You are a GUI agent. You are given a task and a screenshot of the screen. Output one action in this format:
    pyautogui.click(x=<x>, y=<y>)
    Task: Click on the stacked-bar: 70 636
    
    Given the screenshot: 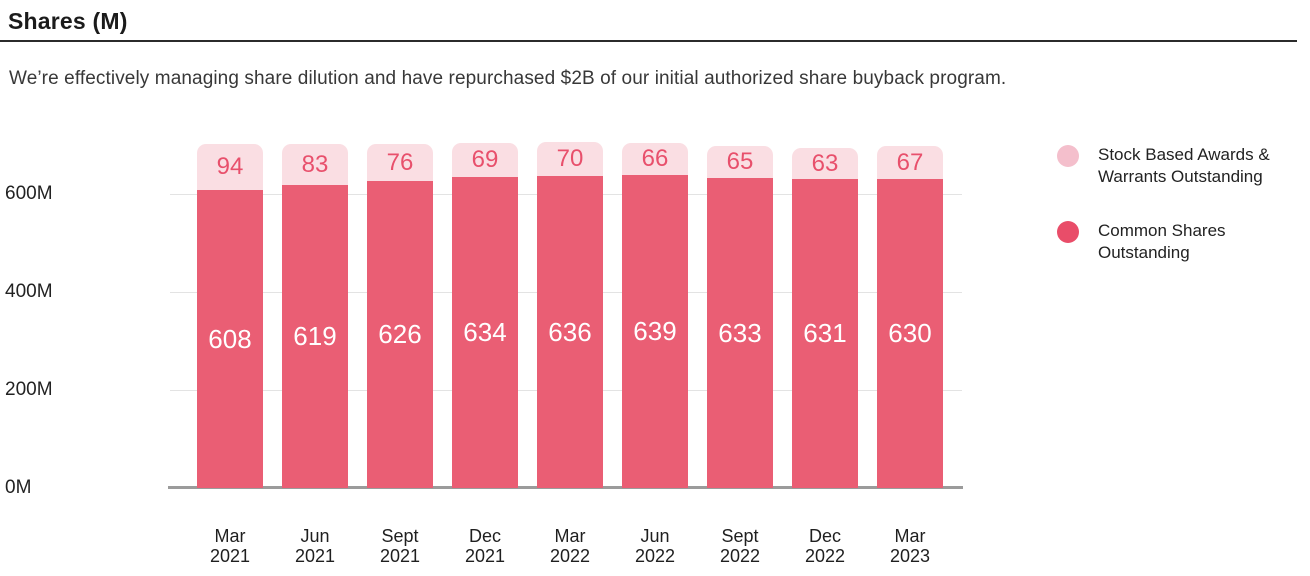 What is the action you would take?
    pyautogui.click(x=570, y=315)
    